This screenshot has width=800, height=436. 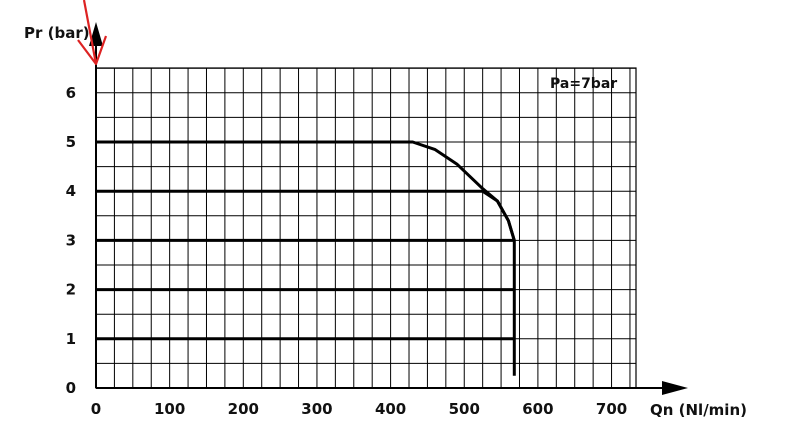 What do you see at coordinates (96, 409) in the screenshot?
I see `x-tick-label: 0` at bounding box center [96, 409].